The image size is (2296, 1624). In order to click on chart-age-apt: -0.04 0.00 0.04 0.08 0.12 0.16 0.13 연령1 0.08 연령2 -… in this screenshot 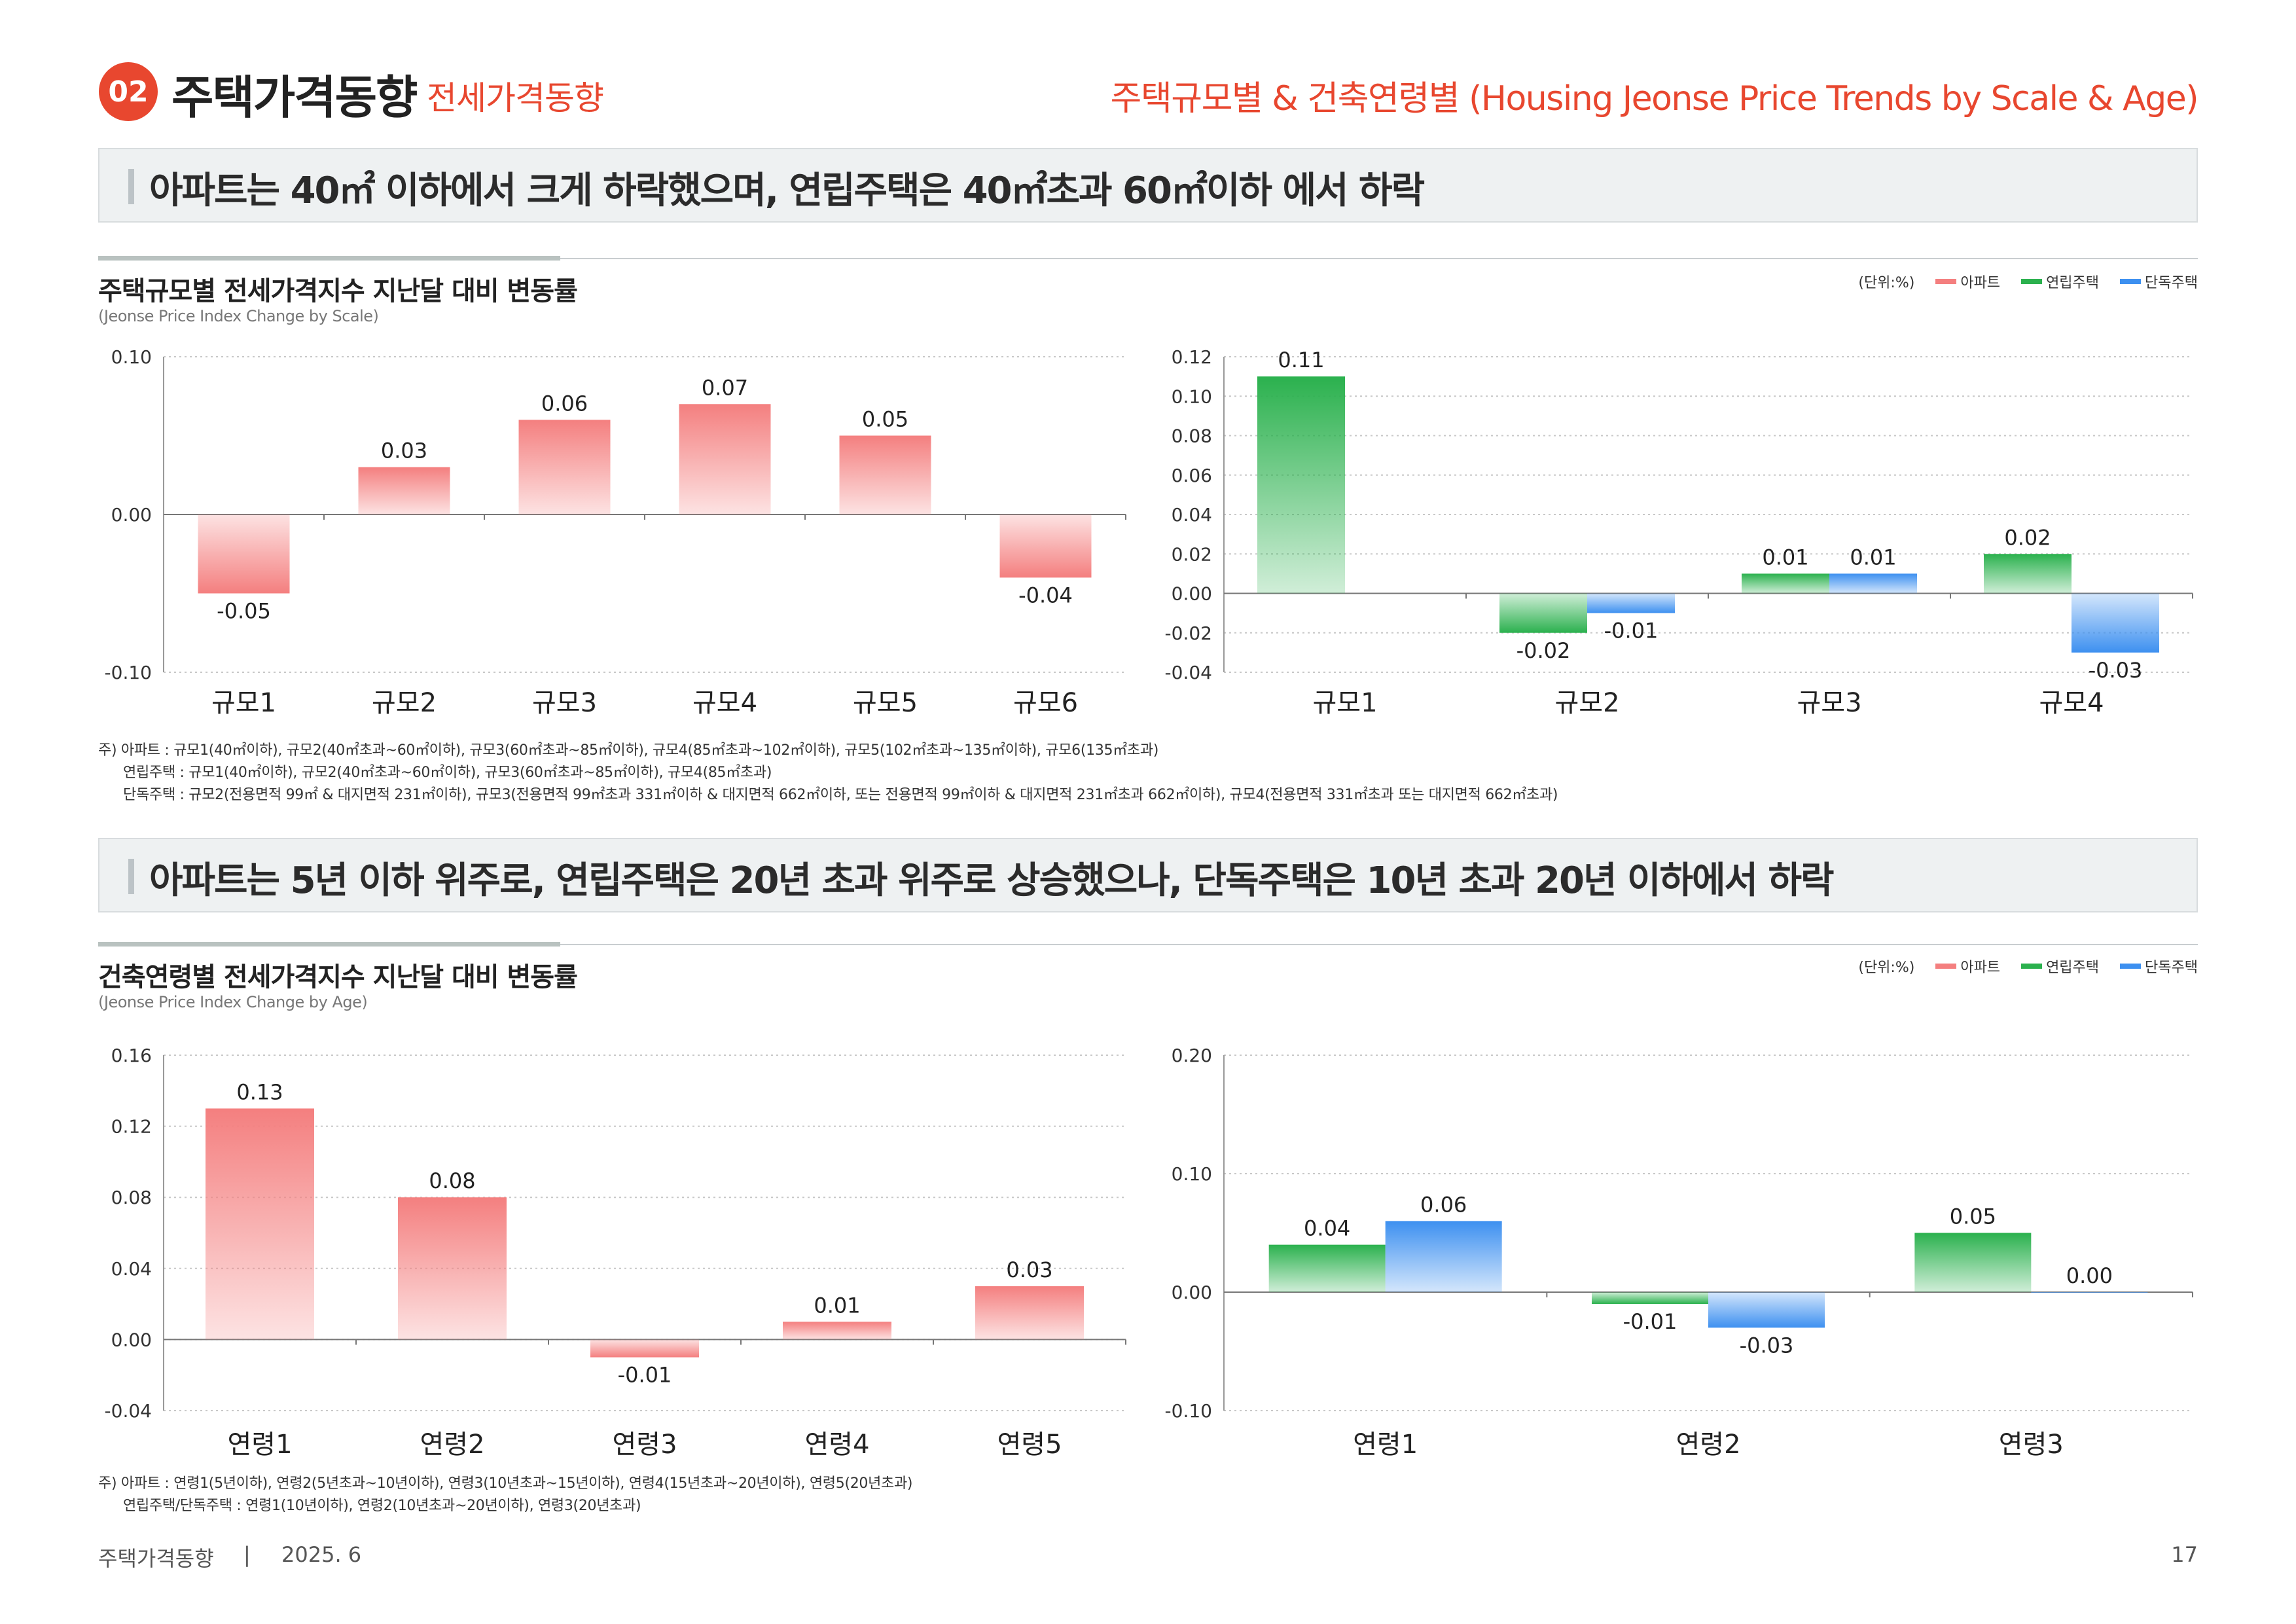, I will do `click(615, 1252)`.